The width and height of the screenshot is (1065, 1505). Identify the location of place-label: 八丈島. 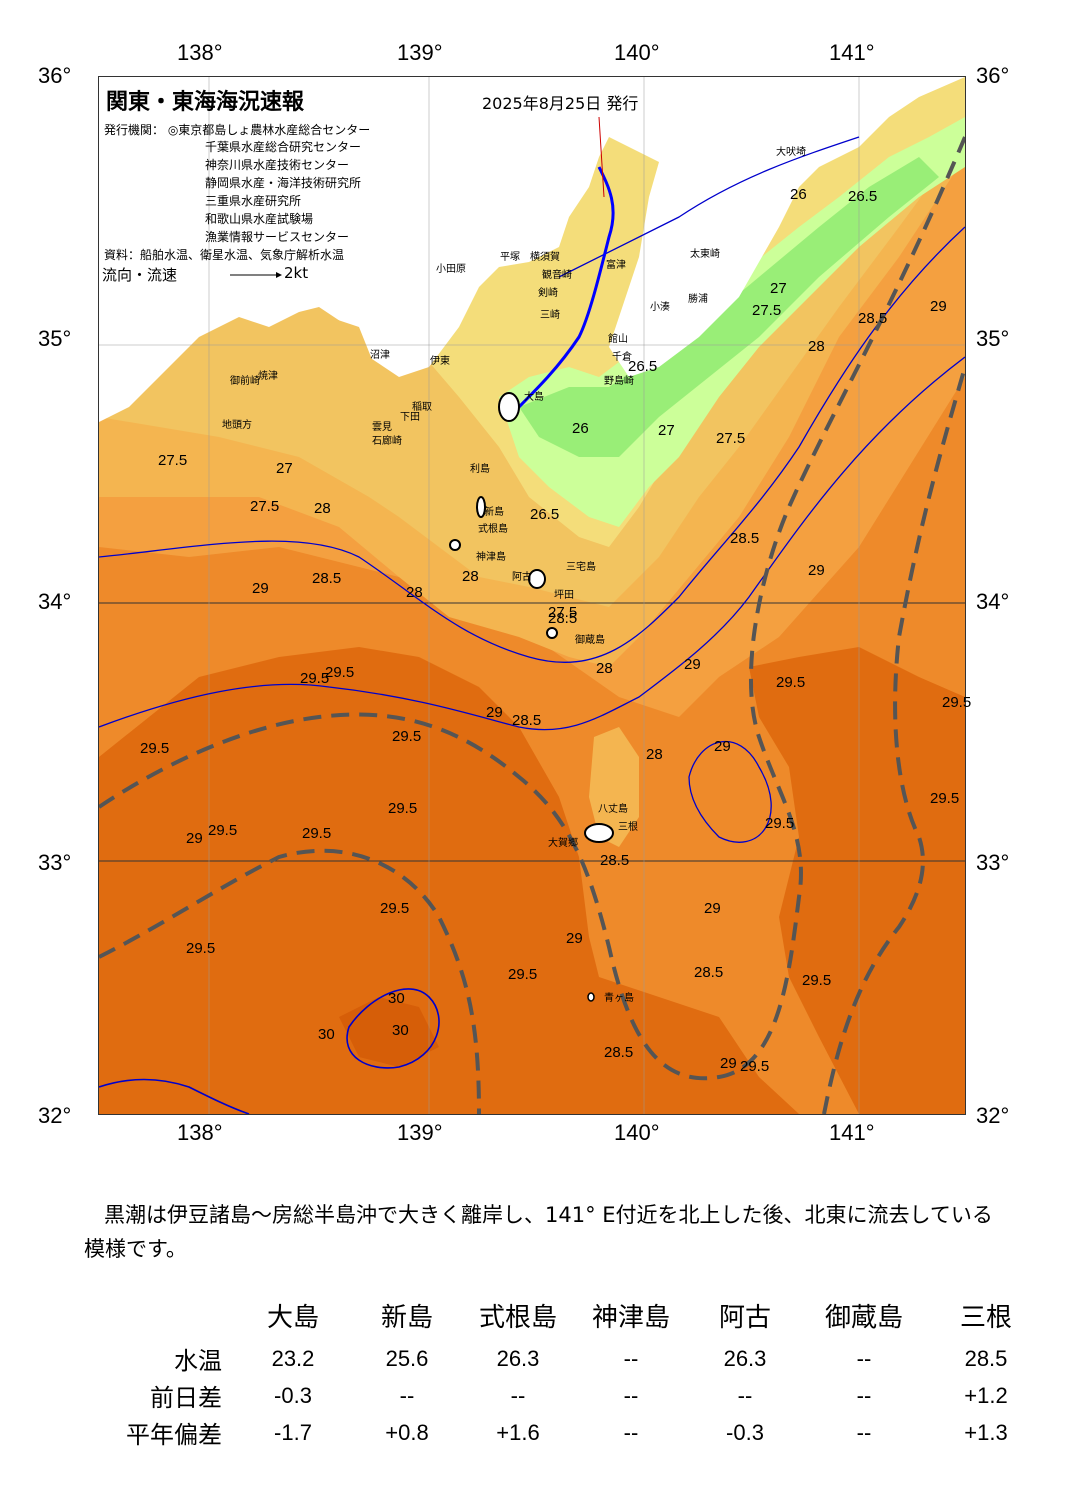
(613, 809).